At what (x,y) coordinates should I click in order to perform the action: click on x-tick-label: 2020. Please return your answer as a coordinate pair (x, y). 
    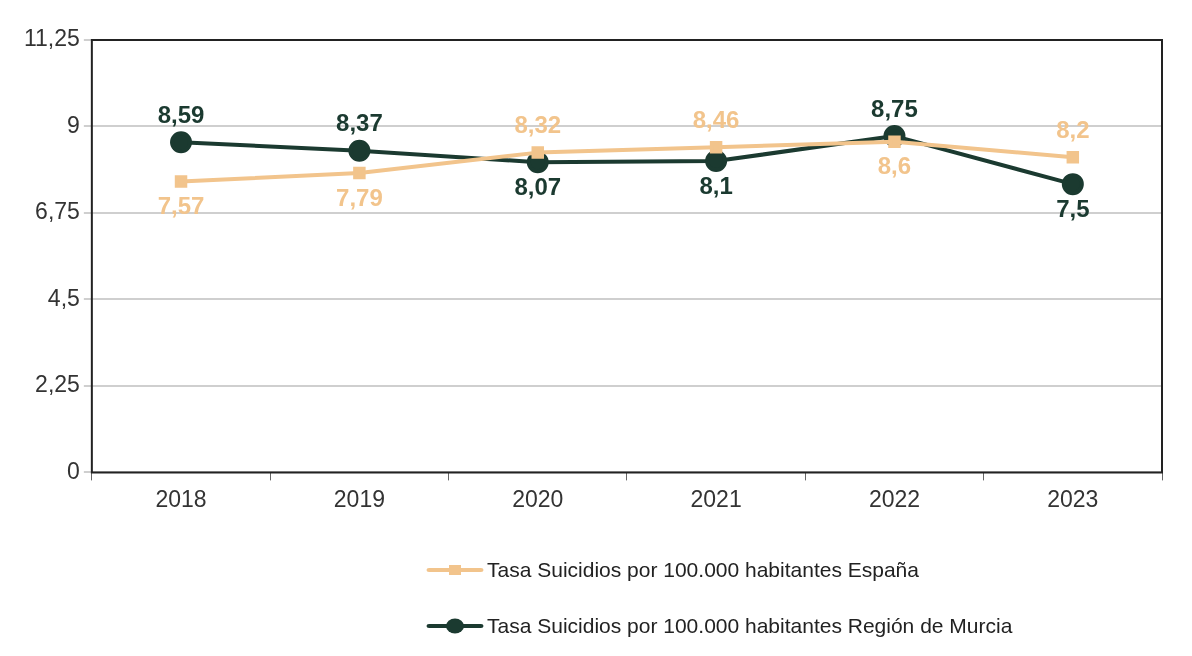
    Looking at the image, I should click on (538, 498).